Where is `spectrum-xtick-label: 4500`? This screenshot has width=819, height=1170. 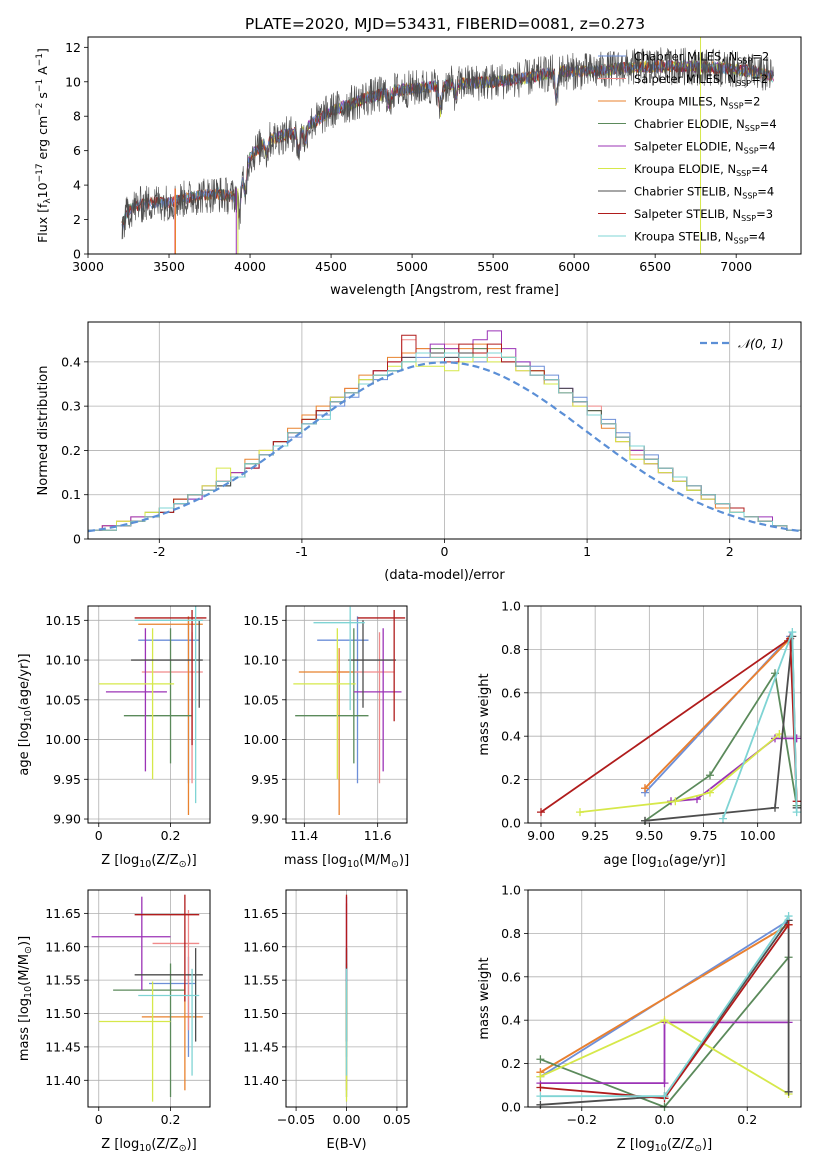 spectrum-xtick-label: 4500 is located at coordinates (331, 266).